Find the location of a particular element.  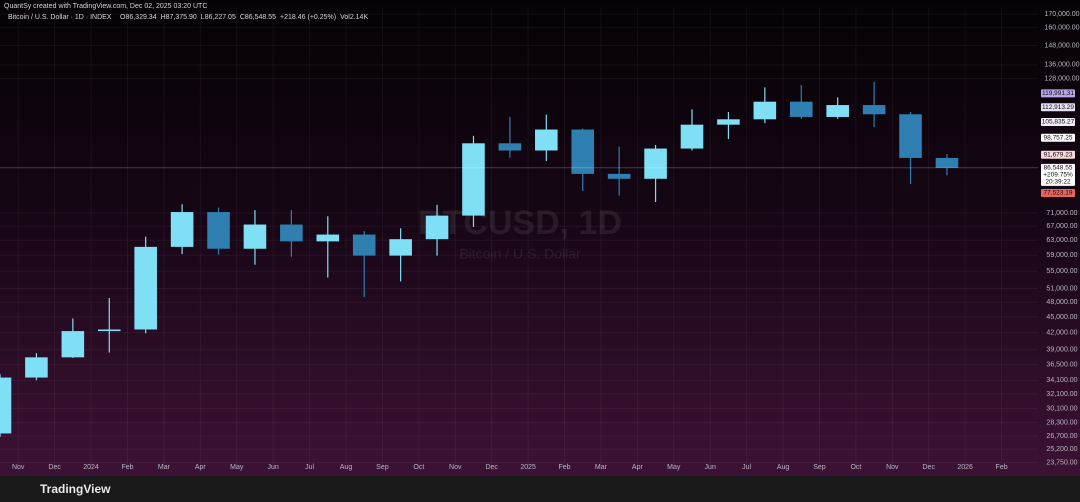

x-tick-label: 2024 is located at coordinates (91, 467).